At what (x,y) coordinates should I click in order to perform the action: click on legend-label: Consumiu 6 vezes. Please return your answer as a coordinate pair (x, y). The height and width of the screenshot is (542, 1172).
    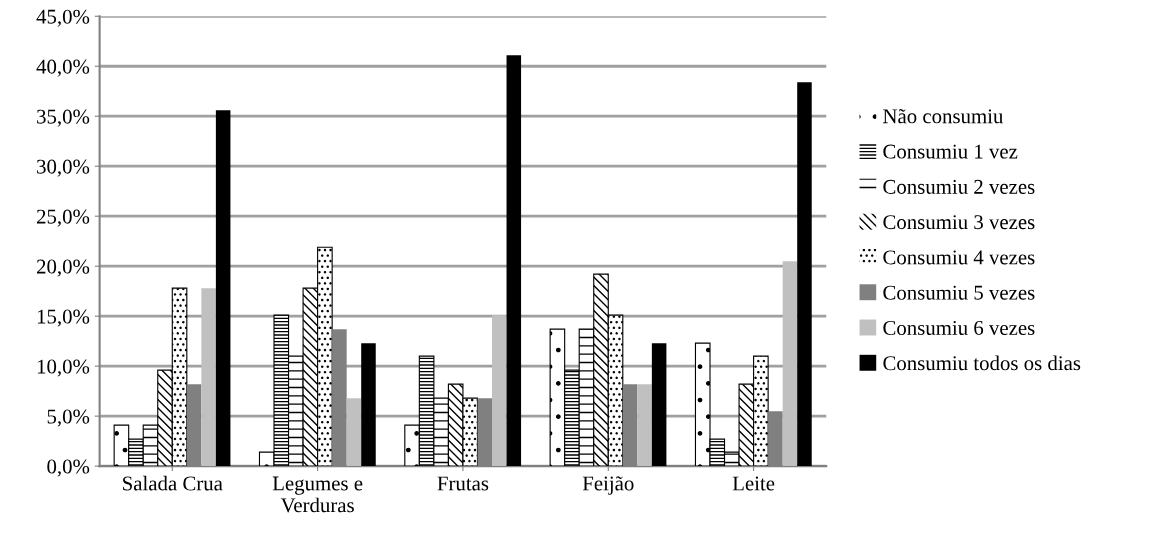
    Looking at the image, I should click on (959, 327).